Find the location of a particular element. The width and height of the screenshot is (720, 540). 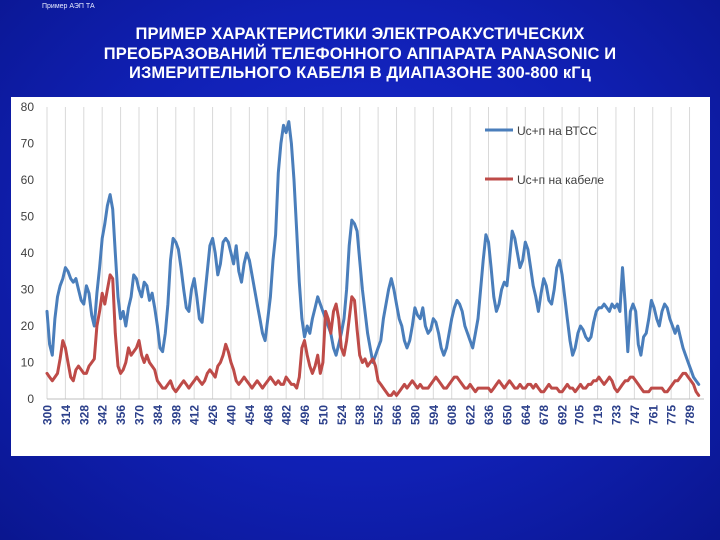

x-tick-label: 370 is located at coordinates (139, 415).